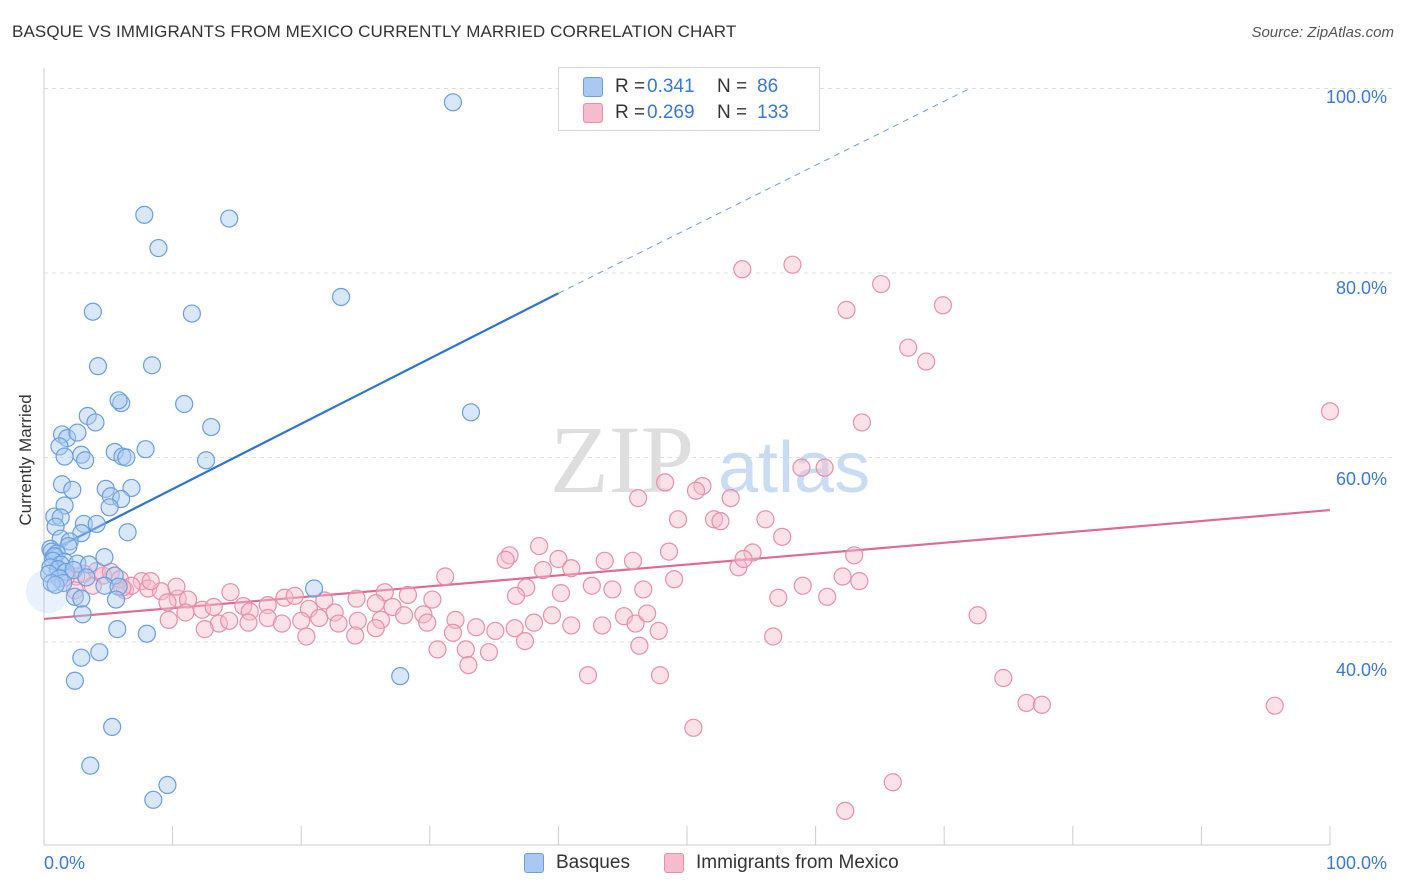 The width and height of the screenshot is (1406, 892). I want to click on watermark: ZIP atlas, so click(710, 459).